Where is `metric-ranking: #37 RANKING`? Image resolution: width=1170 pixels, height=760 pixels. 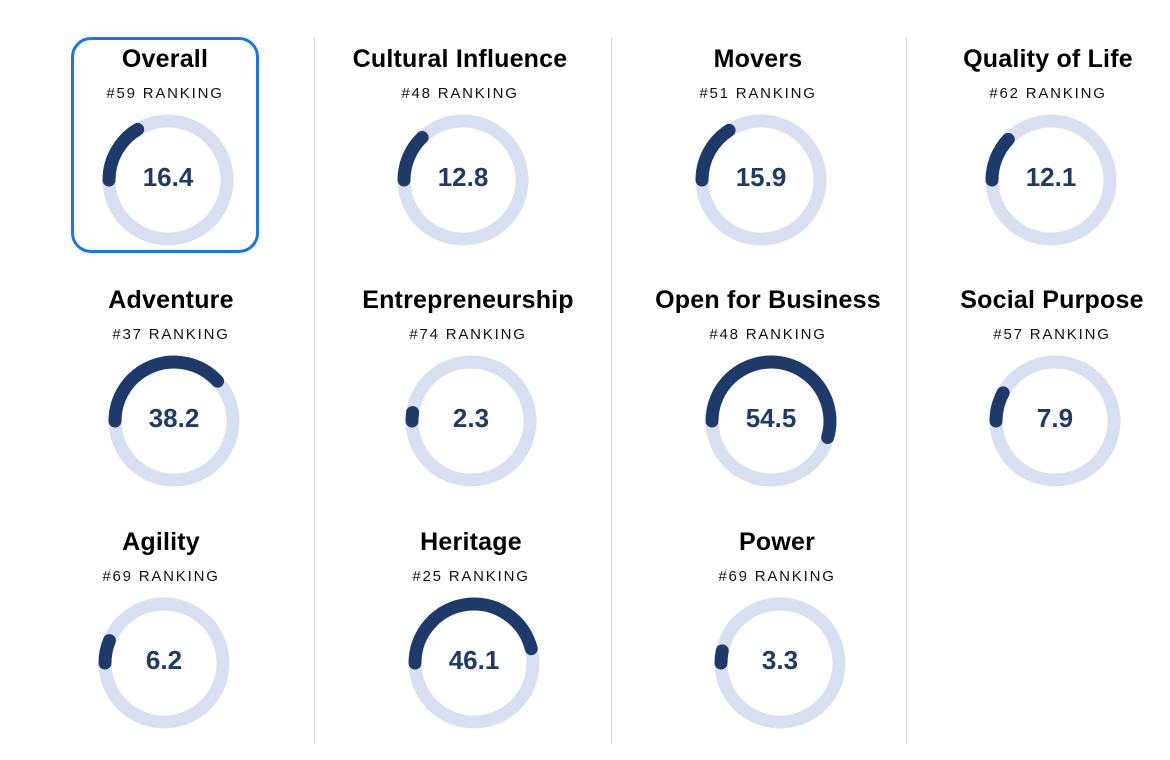 metric-ranking: #37 RANKING is located at coordinates (171, 334).